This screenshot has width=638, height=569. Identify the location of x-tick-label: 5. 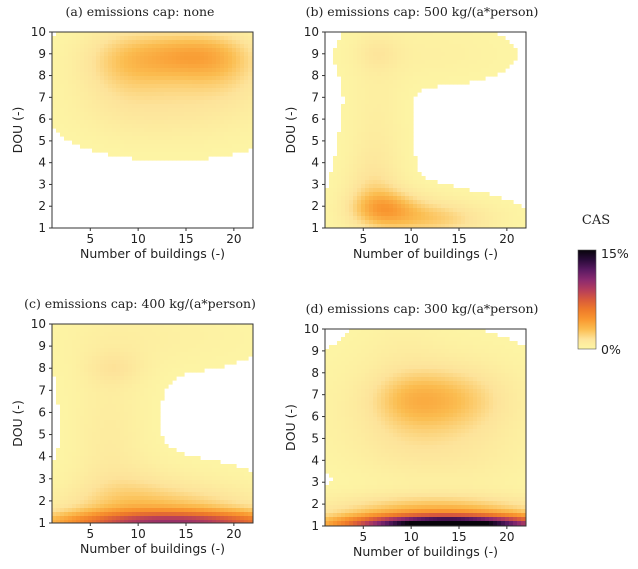
(363, 239).